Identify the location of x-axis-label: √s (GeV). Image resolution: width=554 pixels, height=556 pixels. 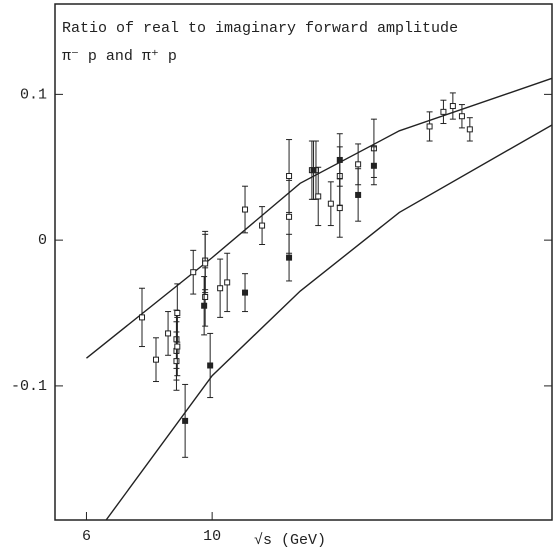
(290, 540).